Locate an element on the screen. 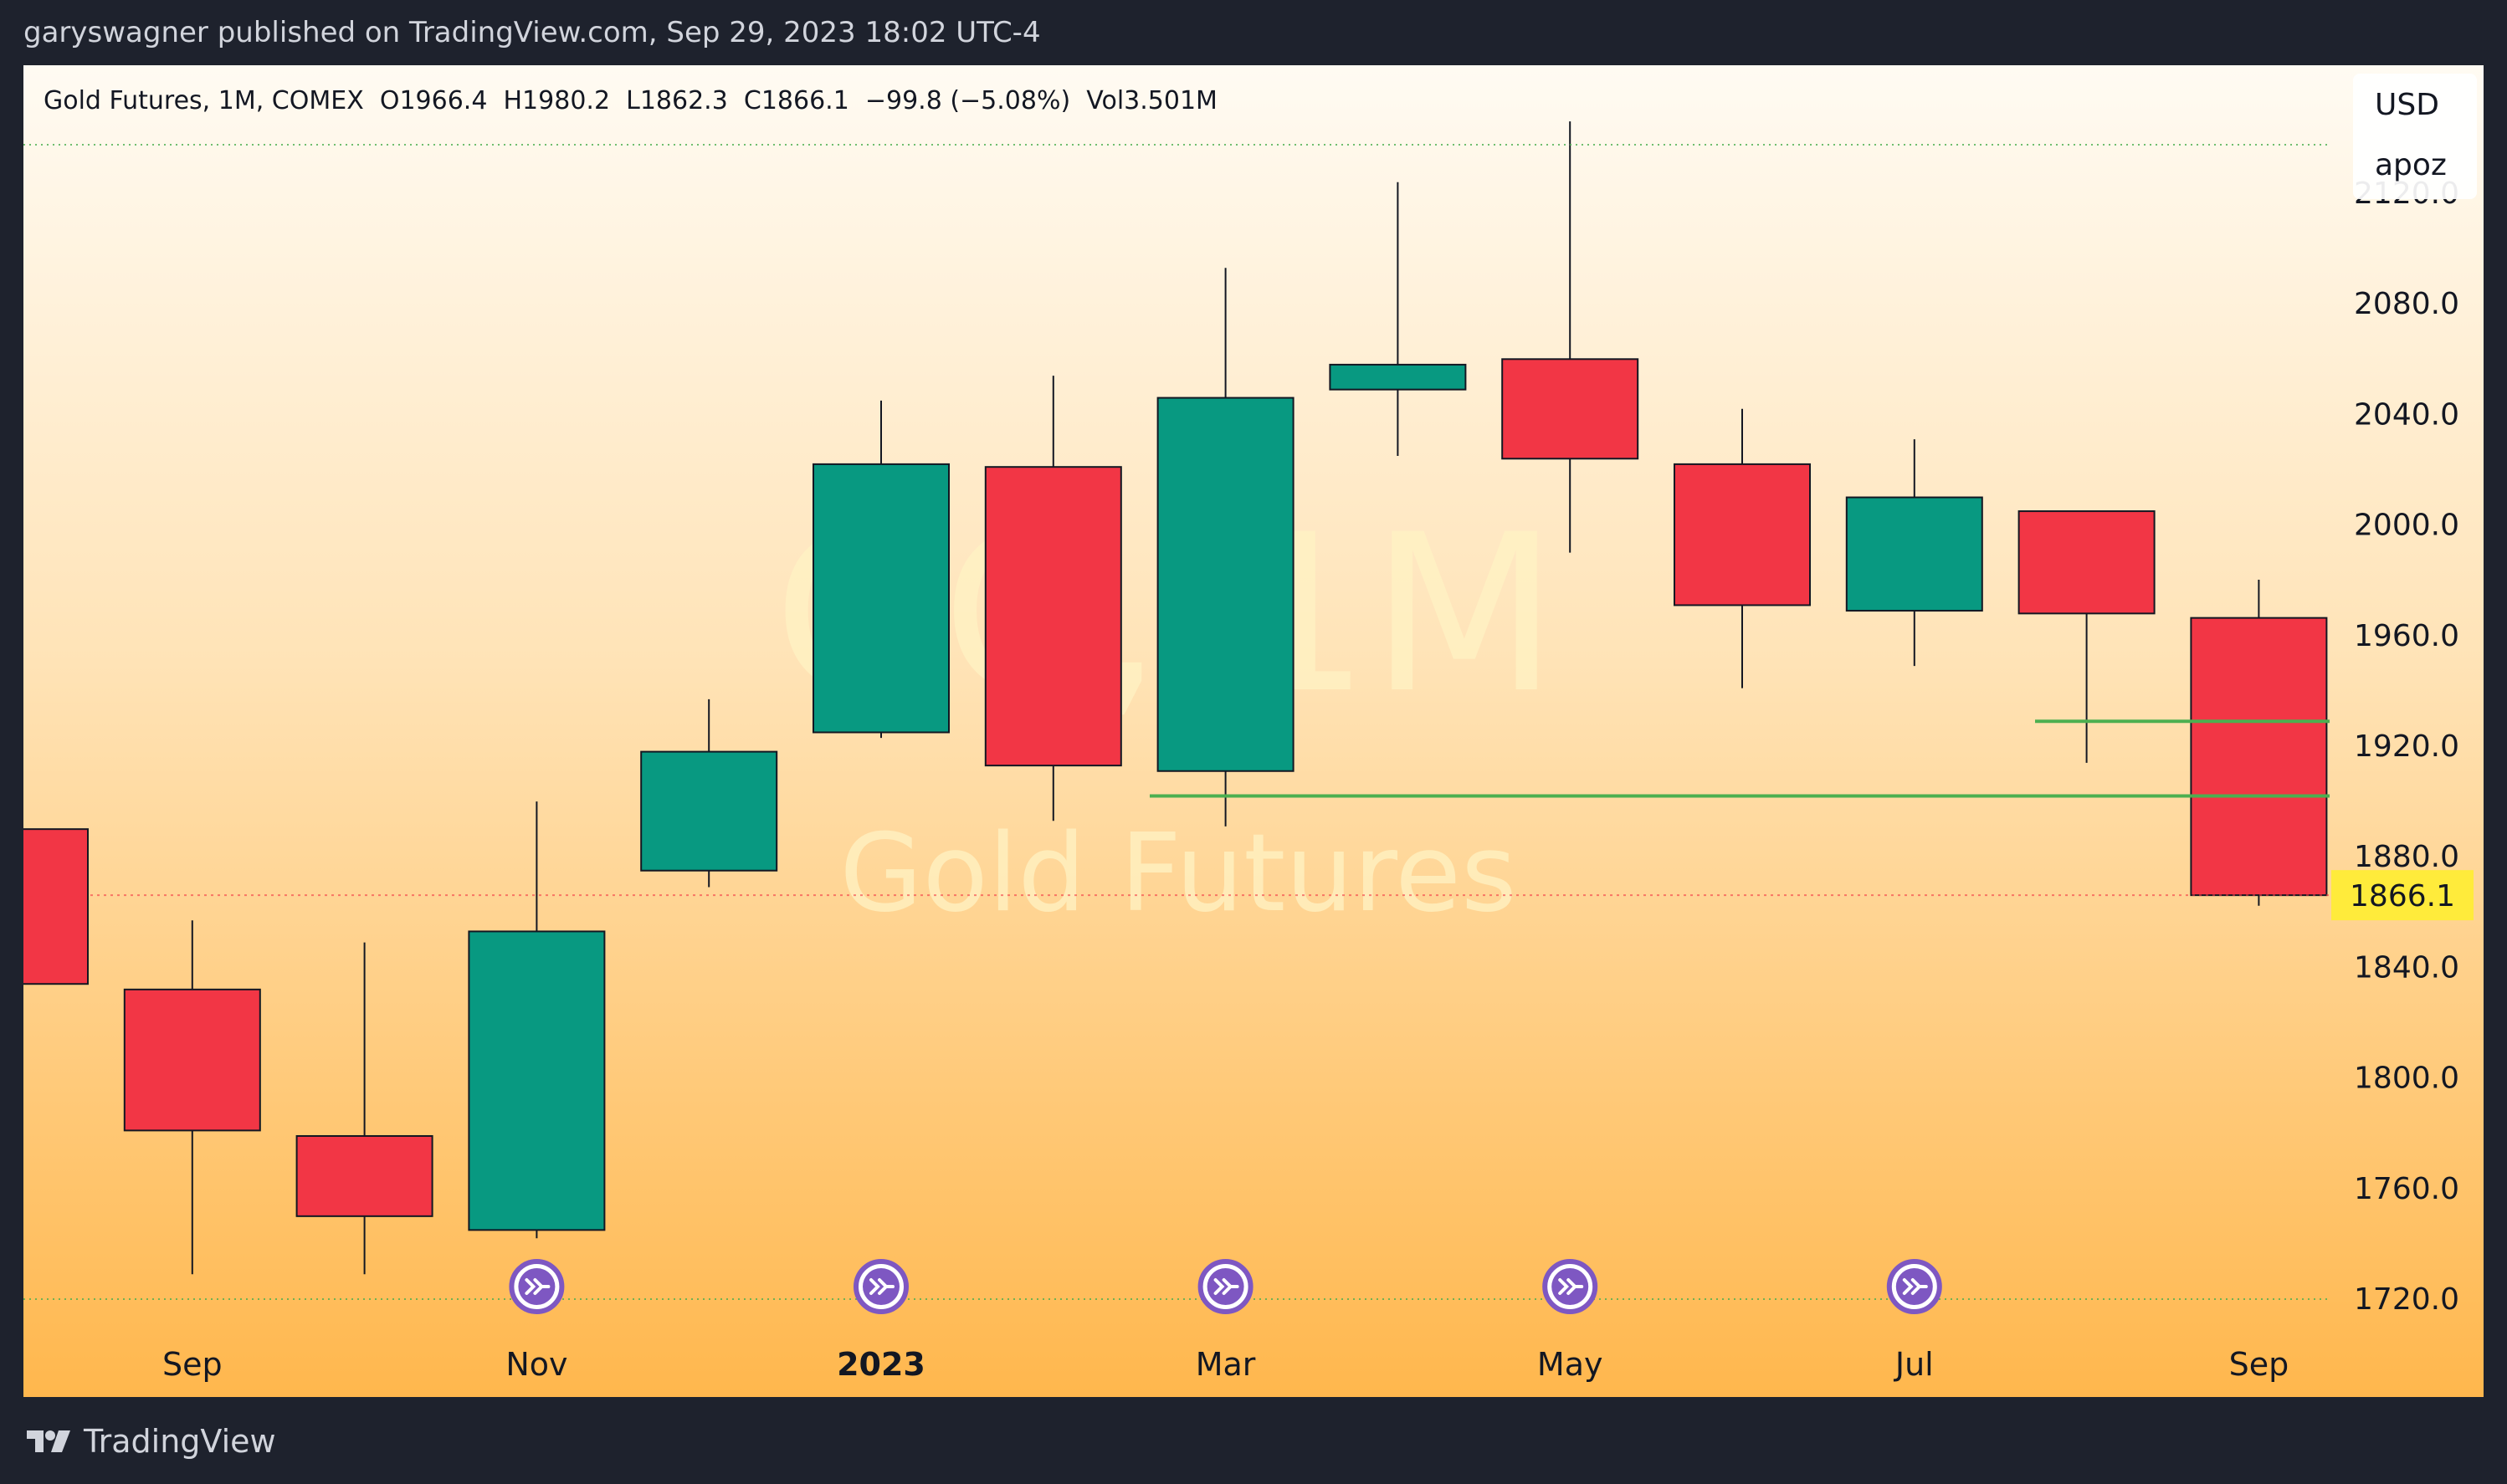 This screenshot has width=2507, height=1484. y-tick-label: 2000.0 is located at coordinates (2406, 526).